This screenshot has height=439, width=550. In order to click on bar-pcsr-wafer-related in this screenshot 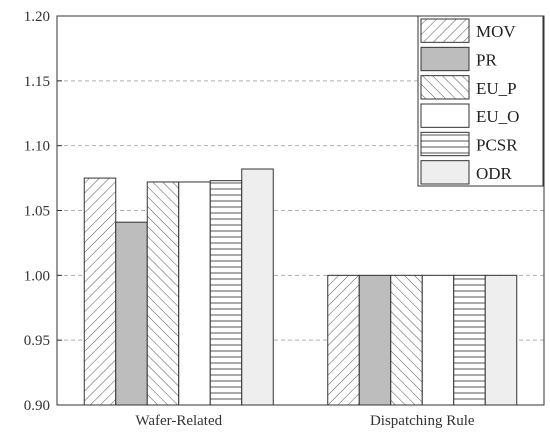, I will do `click(226, 293)`.